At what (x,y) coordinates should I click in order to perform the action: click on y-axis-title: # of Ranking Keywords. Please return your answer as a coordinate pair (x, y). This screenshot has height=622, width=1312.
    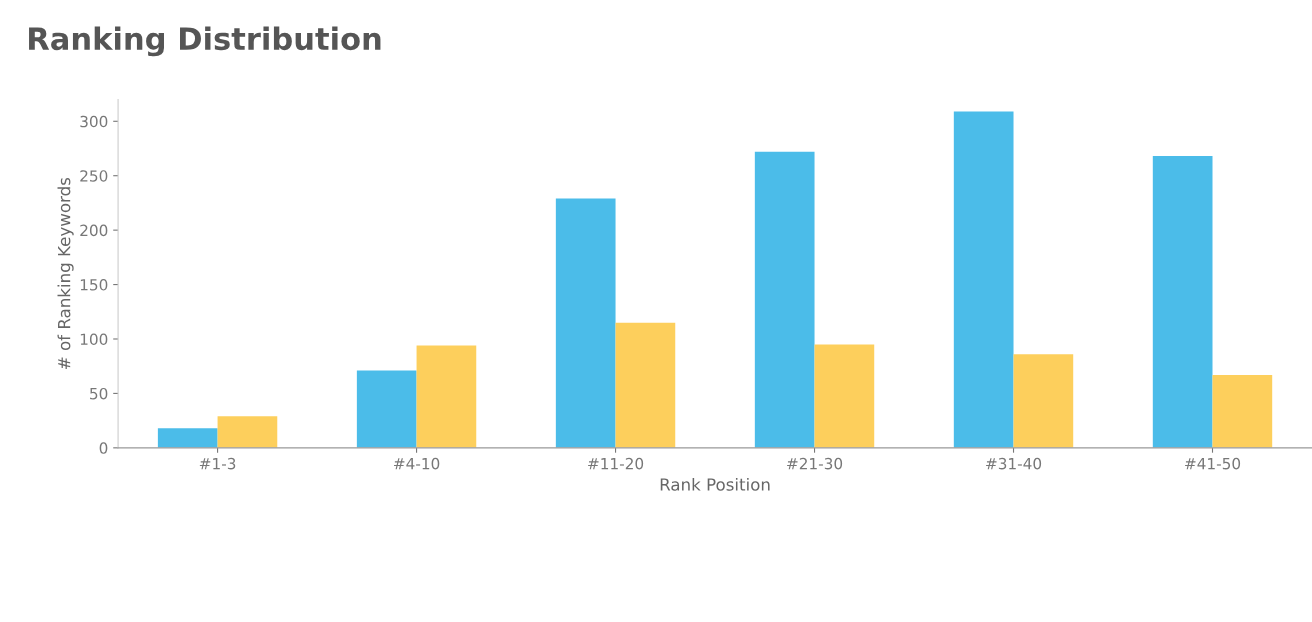
    Looking at the image, I should click on (65, 273).